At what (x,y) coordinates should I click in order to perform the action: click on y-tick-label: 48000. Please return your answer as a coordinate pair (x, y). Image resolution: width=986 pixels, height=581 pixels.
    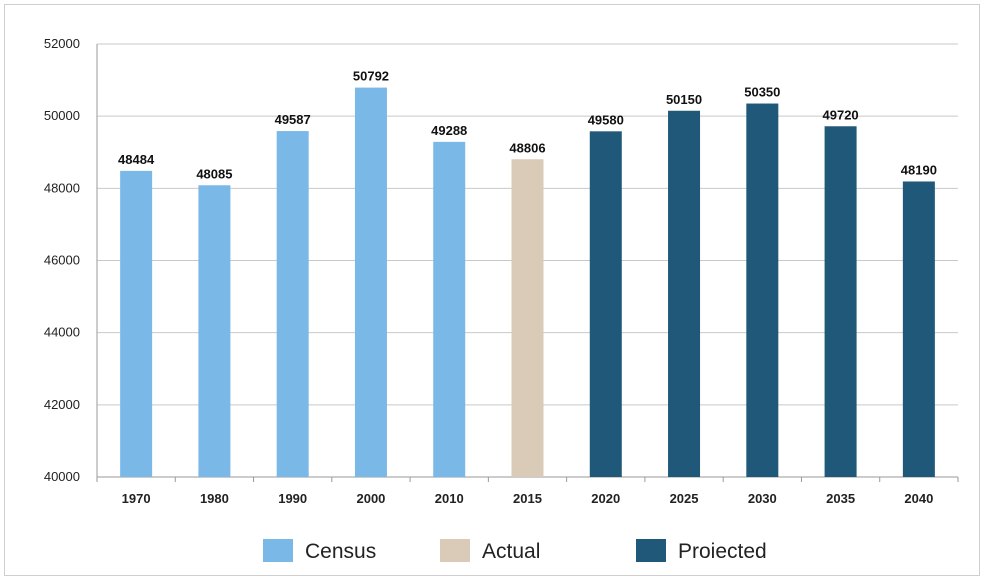
    Looking at the image, I should click on (62, 187).